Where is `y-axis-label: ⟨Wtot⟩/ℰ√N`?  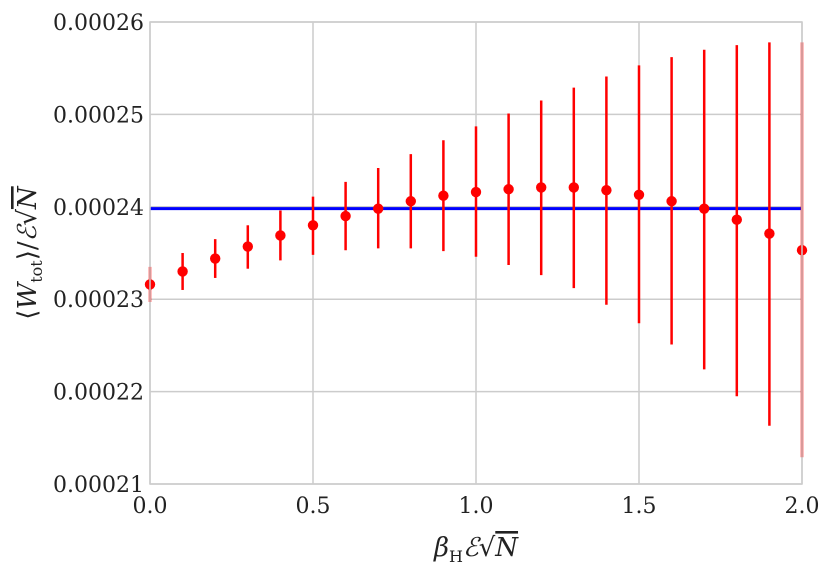
y-axis-label: ⟨Wtot⟩/ℰ√N is located at coordinates (29, 252).